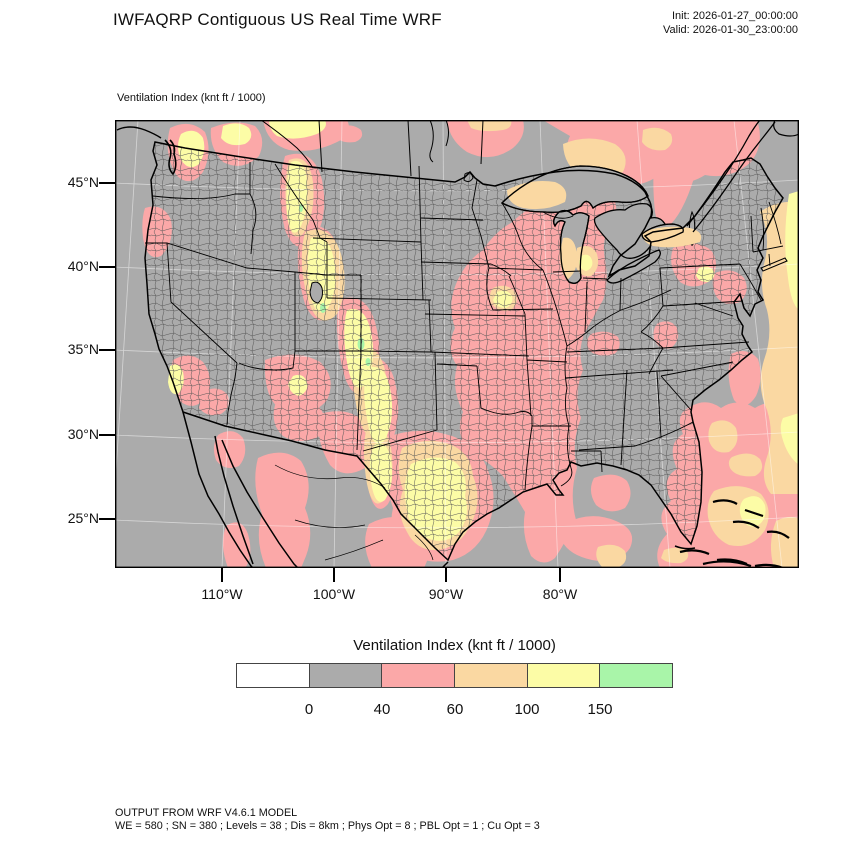 This screenshot has height=850, width=850. Describe the element at coordinates (731, 176) in the screenshot. I see `st-lawrence-river` at that location.